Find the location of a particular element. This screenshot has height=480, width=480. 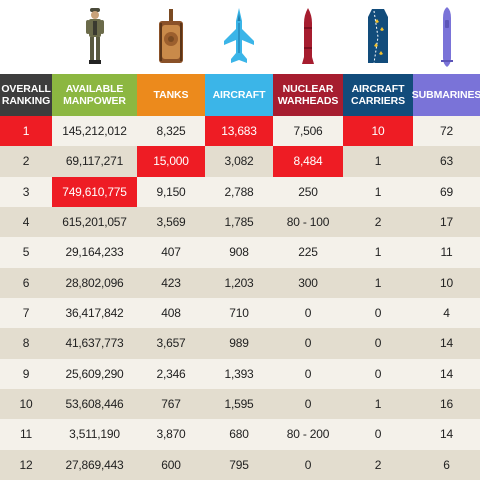

aircraft-cell: 1,203 is located at coordinates (239, 283).